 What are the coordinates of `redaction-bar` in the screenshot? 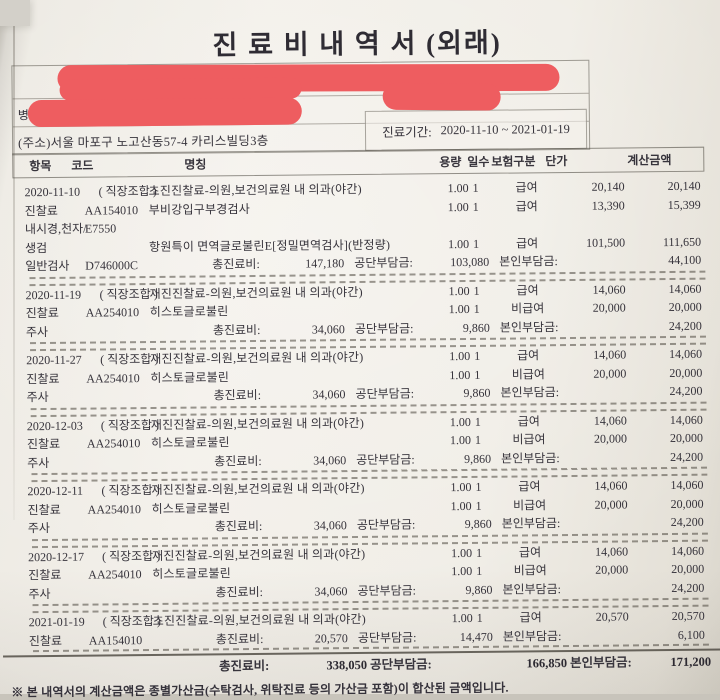 It's located at (164, 112).